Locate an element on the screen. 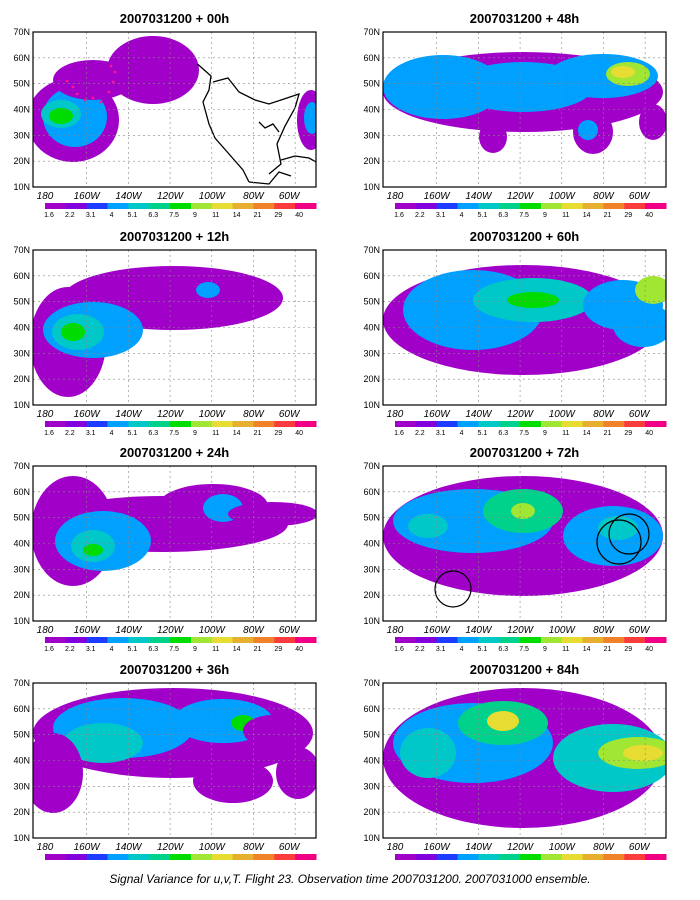  colorbar-label: 29 is located at coordinates (278, 433).